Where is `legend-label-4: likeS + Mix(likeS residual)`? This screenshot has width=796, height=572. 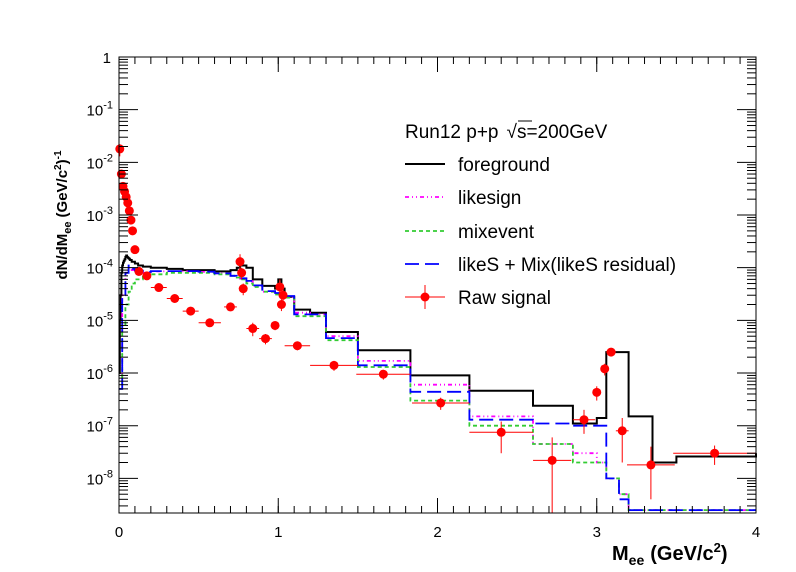
legend-label-4: likeS + Mix(likeS residual) is located at coordinates (567, 265).